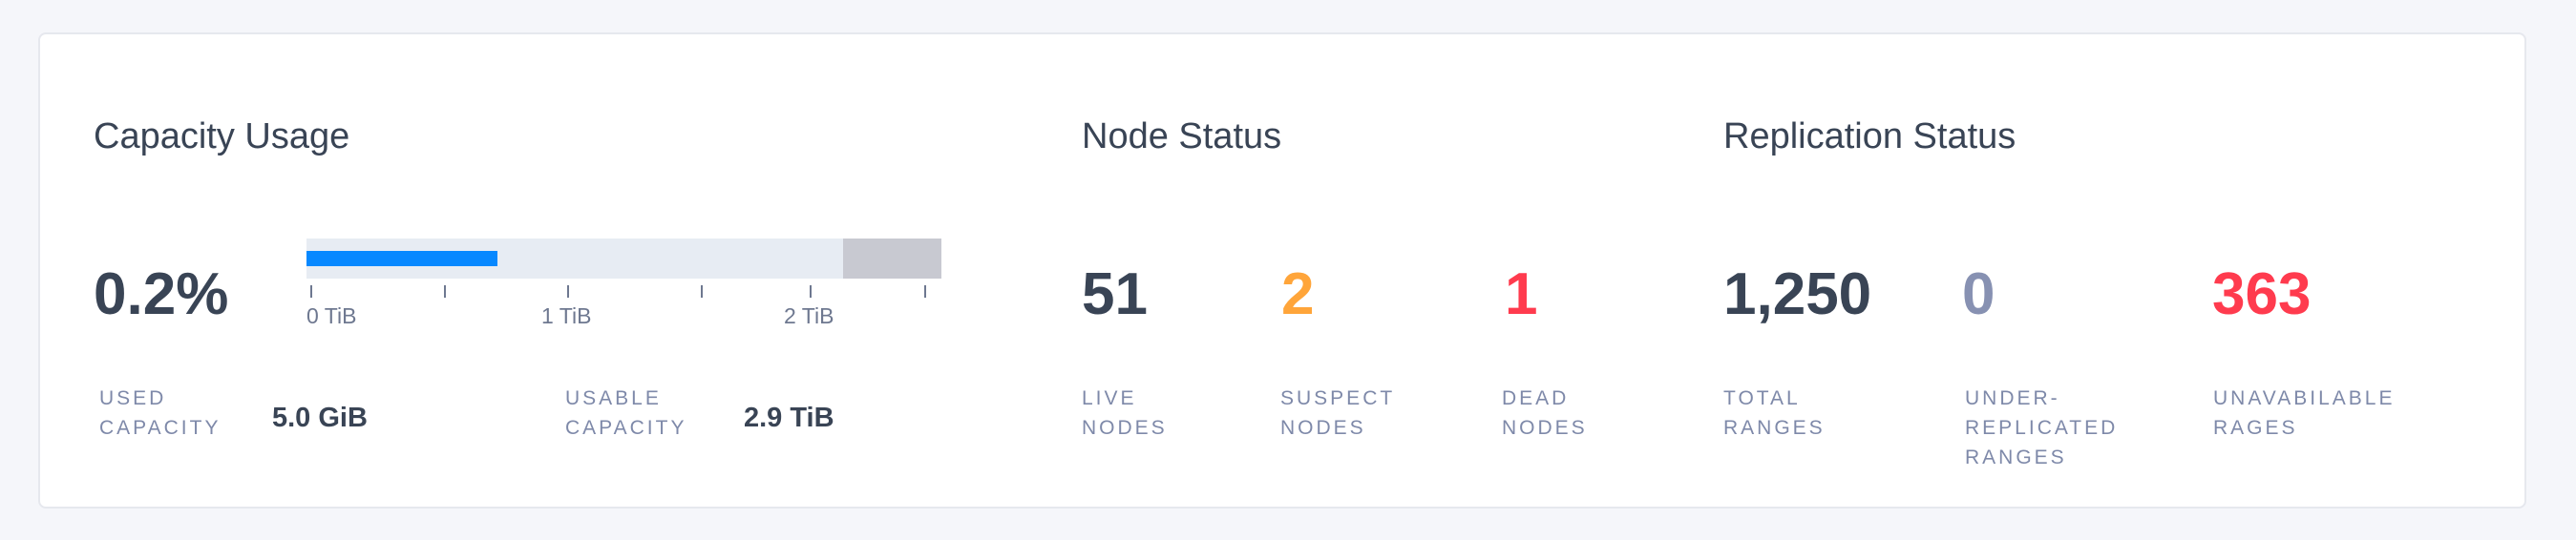 The image size is (2576, 540). Describe the element at coordinates (1125, 413) in the screenshot. I see `live-nodes-label: LIVE NODES` at that location.